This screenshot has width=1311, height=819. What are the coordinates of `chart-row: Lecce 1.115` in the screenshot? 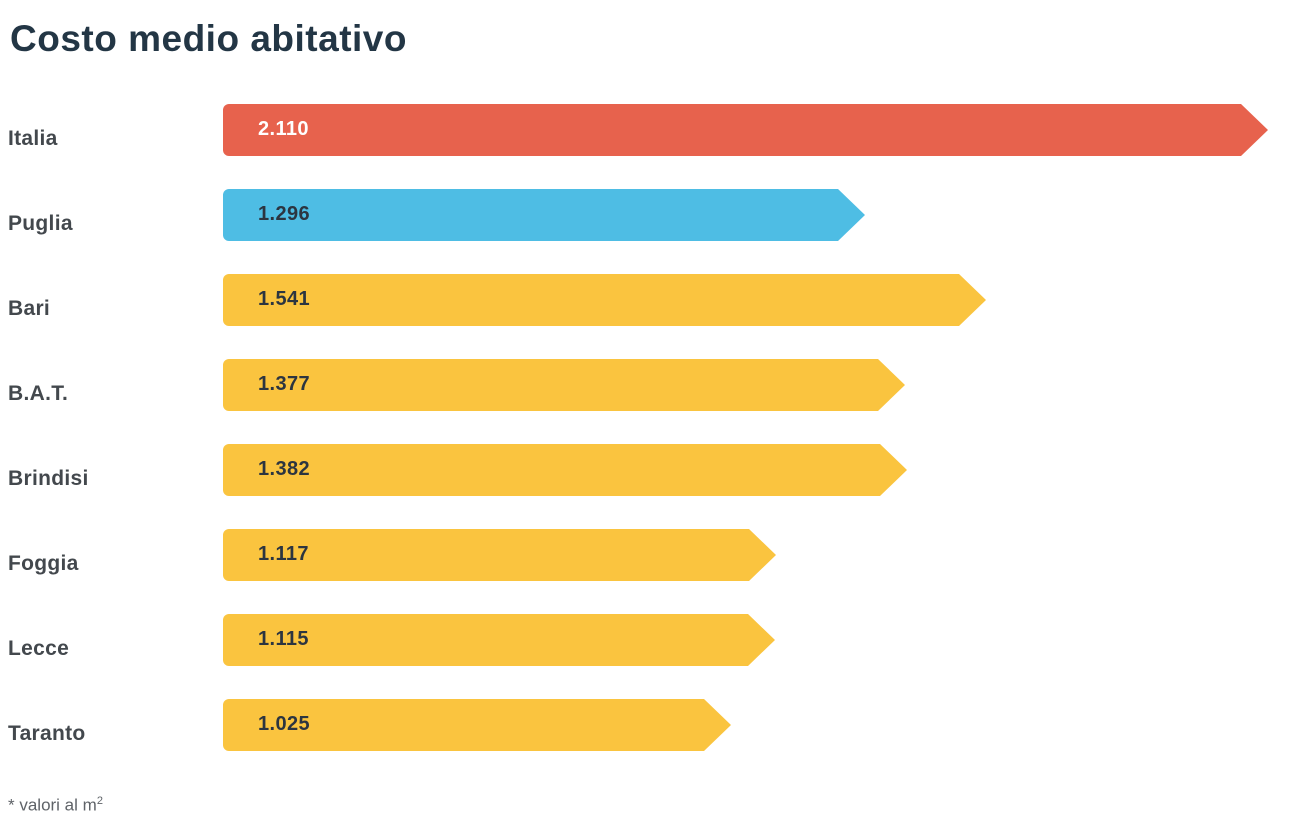 It's located at (655, 639).